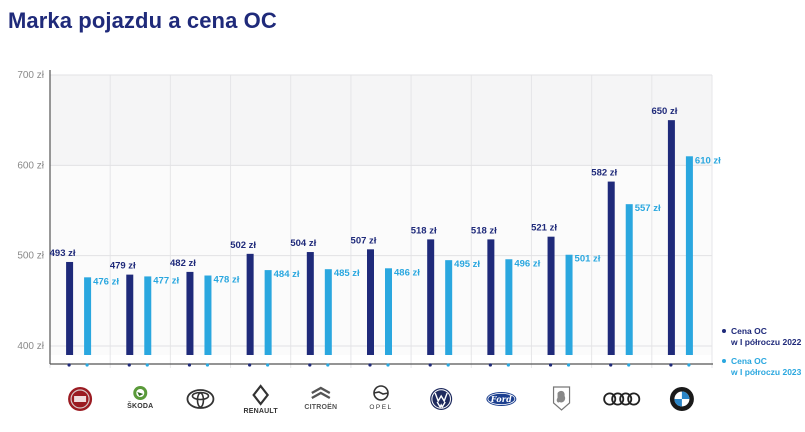 The width and height of the screenshot is (805, 432). I want to click on page-title: Marka pojazdu a cena OC, so click(142, 20).